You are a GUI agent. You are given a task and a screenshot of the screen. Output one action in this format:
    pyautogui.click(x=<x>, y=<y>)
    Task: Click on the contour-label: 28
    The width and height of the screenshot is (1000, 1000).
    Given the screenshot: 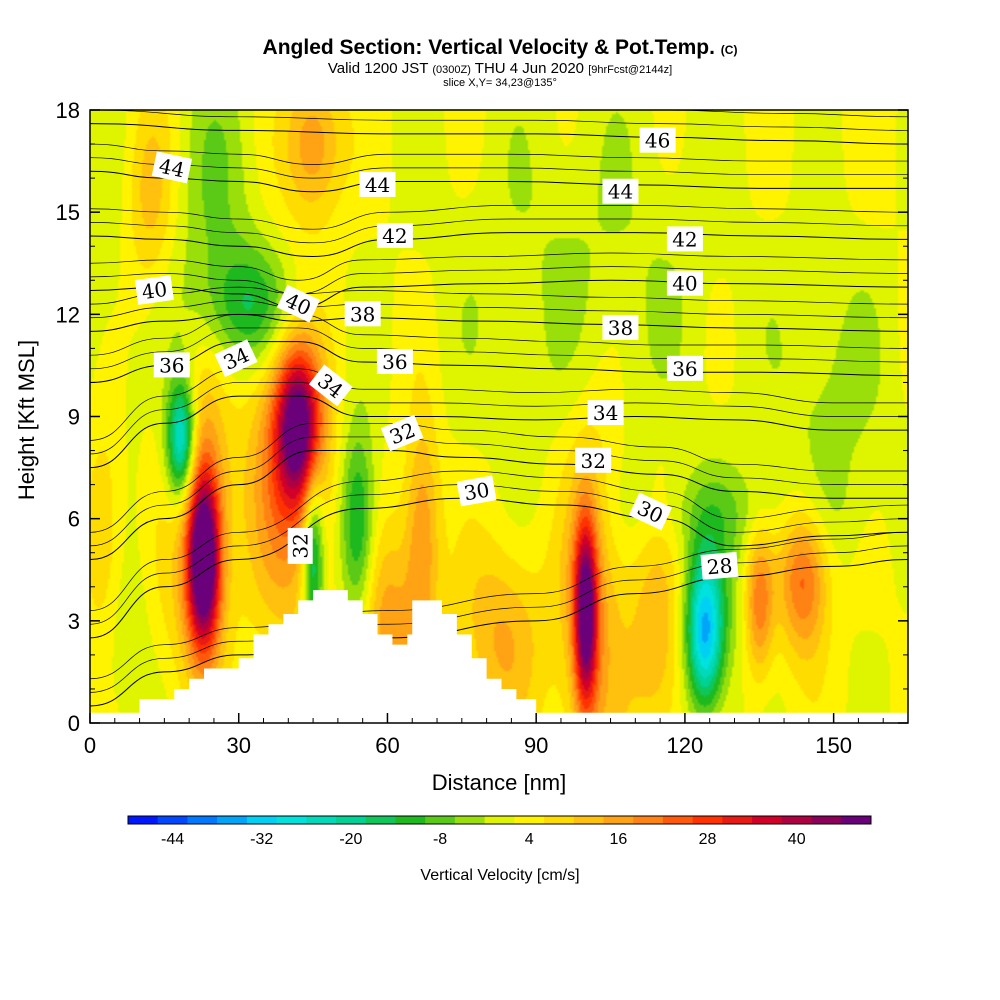 What is the action you would take?
    pyautogui.click(x=719, y=565)
    